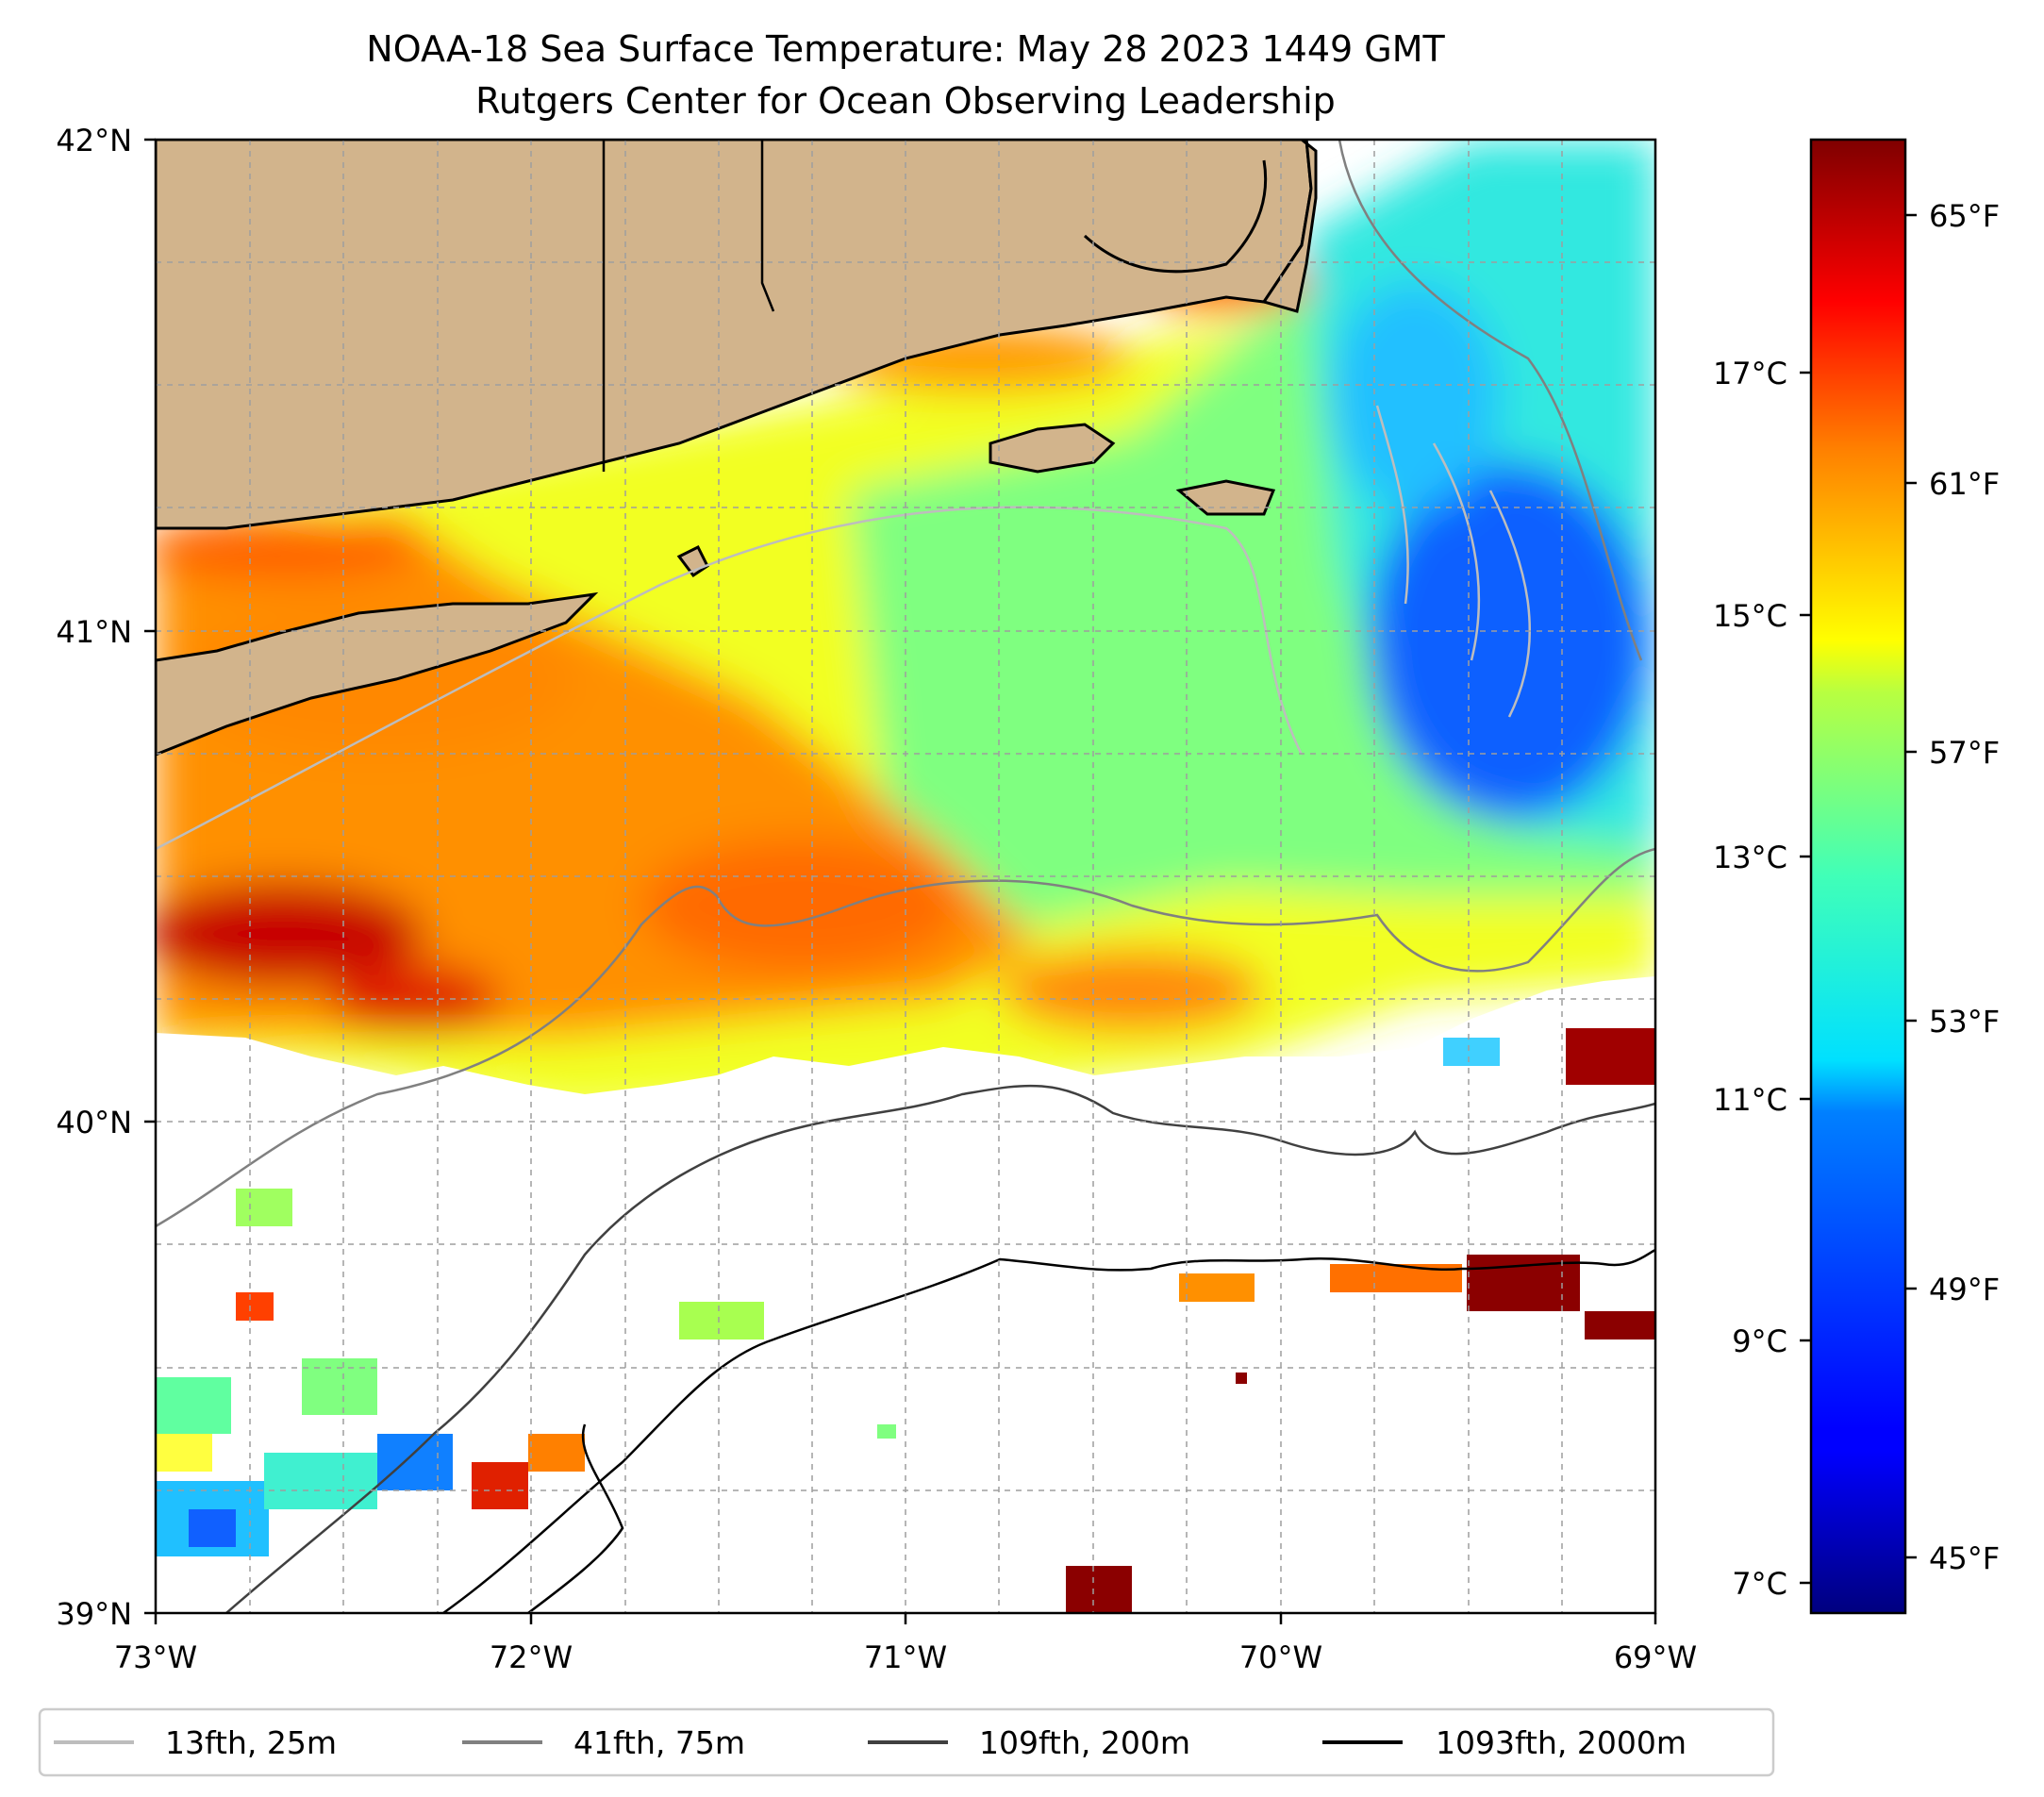 The image size is (2044, 1797). Describe the element at coordinates (1964, 1558) in the screenshot. I see `colorbar-fahrenheit-tick: 45°F` at that location.